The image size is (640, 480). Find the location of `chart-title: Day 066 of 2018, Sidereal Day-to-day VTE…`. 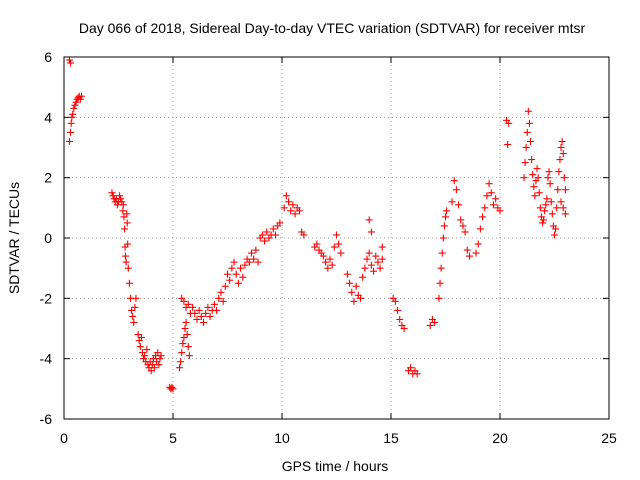

chart-title: Day 066 of 2018, Sidereal Day-to-day VTE… is located at coordinates (332, 28).